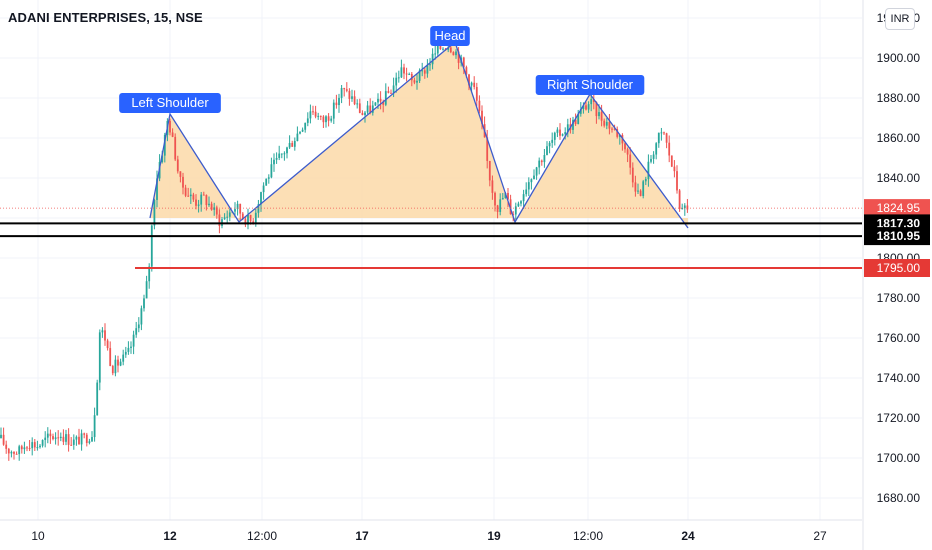 The height and width of the screenshot is (550, 932). What do you see at coordinates (494, 536) in the screenshot?
I see `x-tick-label: 19` at bounding box center [494, 536].